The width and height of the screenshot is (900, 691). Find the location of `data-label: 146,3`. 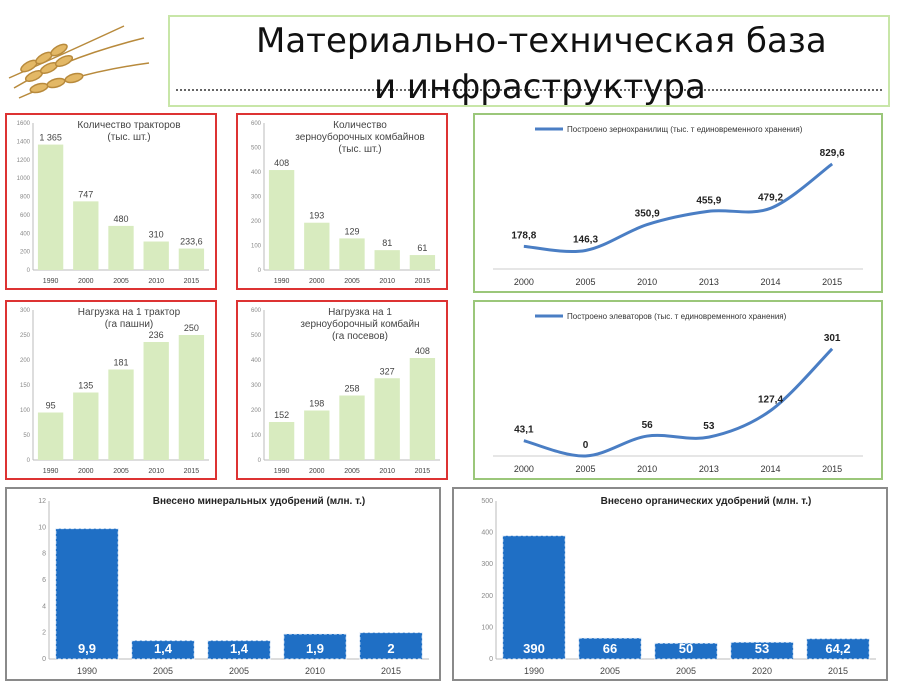

data-label: 146,3 is located at coordinates (585, 239).